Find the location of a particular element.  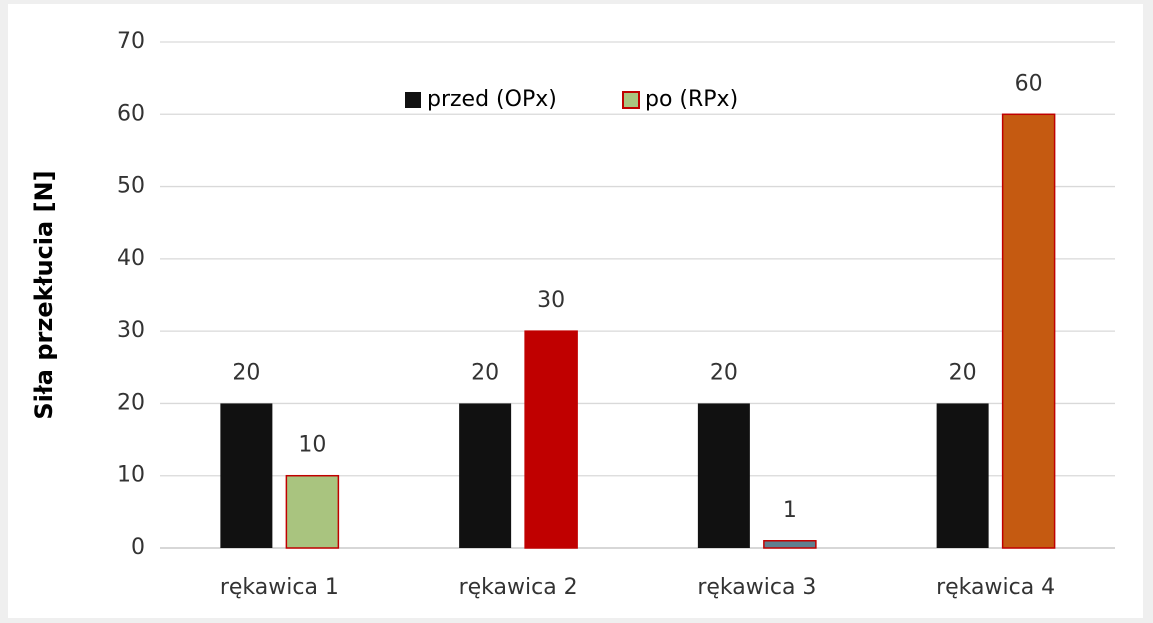

x-tick-label: rękawica 1 is located at coordinates (279, 587).